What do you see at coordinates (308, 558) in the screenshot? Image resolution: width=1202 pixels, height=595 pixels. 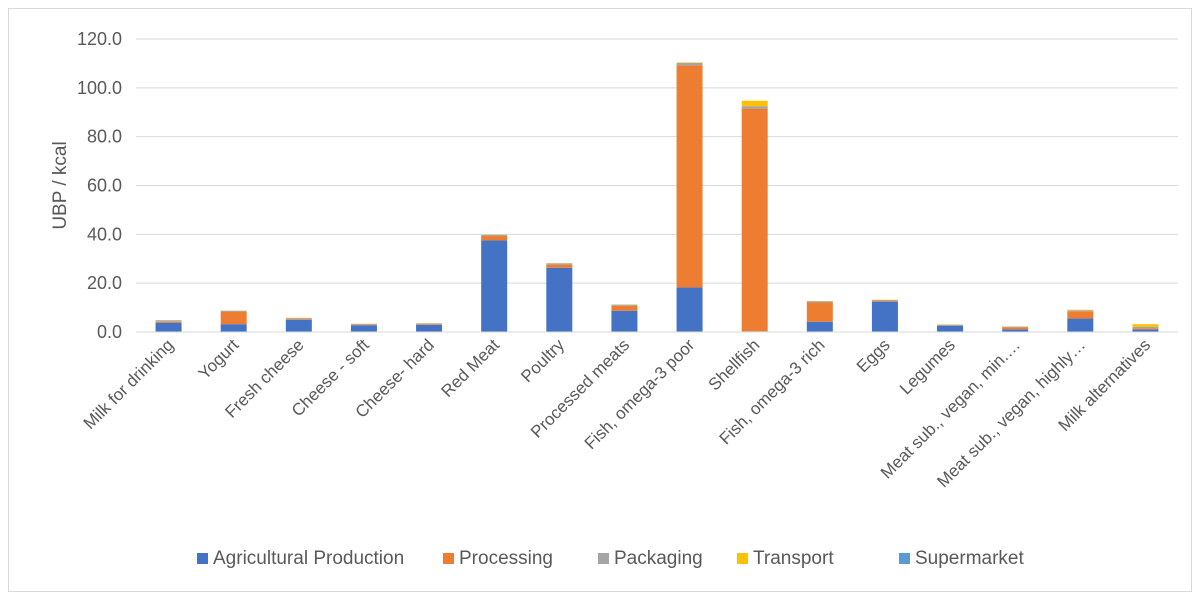 I see `legend-label: Agricultural Production` at bounding box center [308, 558].